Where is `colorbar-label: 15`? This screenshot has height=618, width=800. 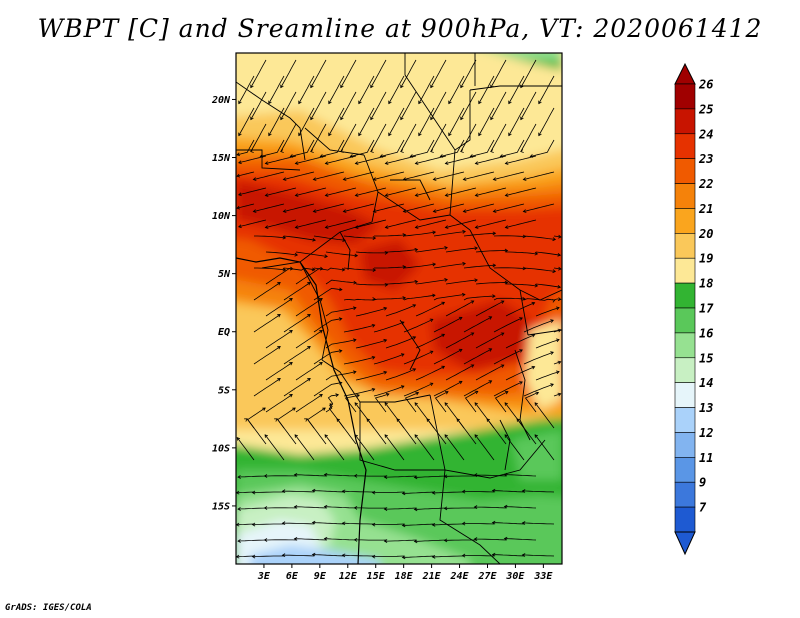 colorbar-label: 15 is located at coordinates (706, 358).